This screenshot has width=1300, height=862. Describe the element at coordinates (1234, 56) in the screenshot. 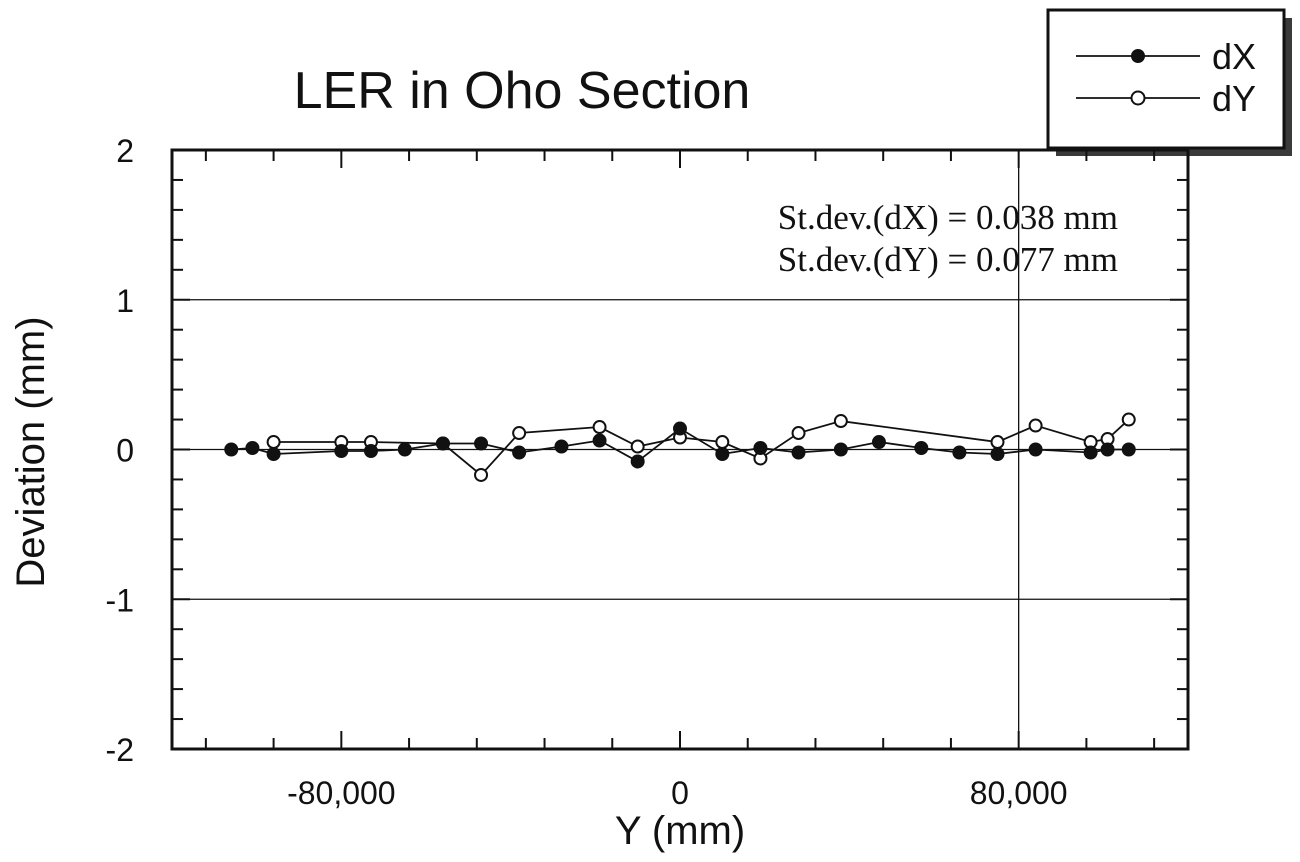

I see `legend-label-dX: dX` at that location.